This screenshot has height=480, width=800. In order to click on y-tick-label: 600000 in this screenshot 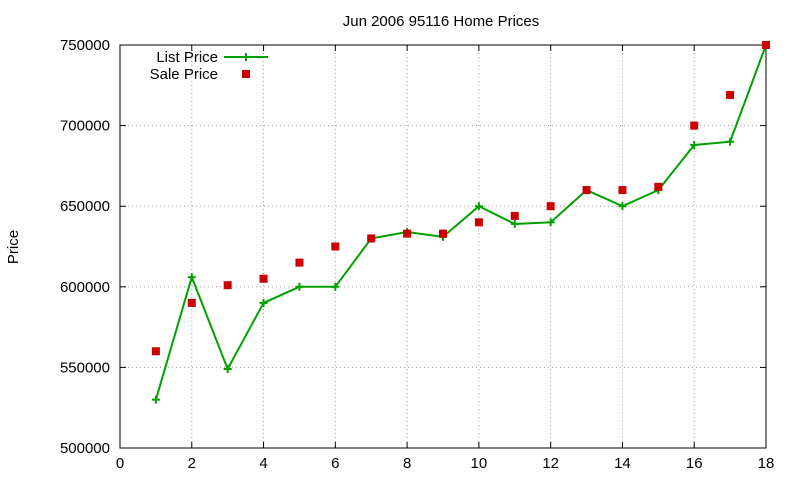, I will do `click(85, 287)`.